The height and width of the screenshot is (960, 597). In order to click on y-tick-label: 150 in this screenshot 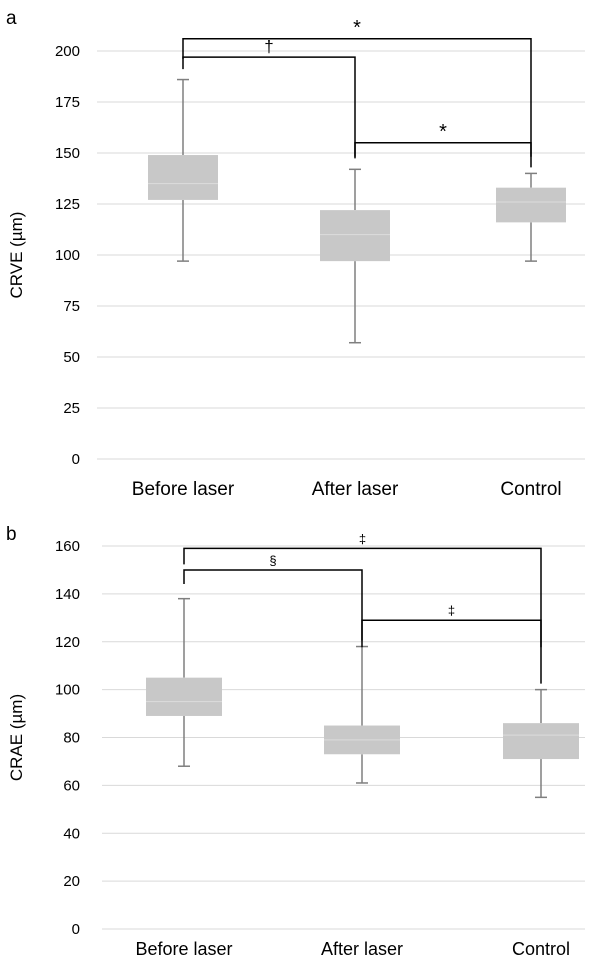, I will do `click(67, 153)`.